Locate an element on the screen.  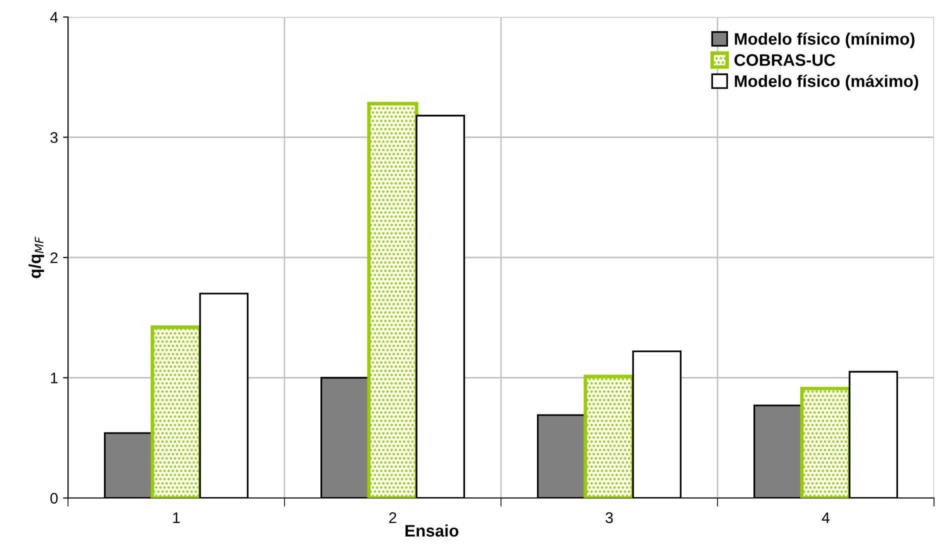
x-tick-label: 2 is located at coordinates (392, 517).